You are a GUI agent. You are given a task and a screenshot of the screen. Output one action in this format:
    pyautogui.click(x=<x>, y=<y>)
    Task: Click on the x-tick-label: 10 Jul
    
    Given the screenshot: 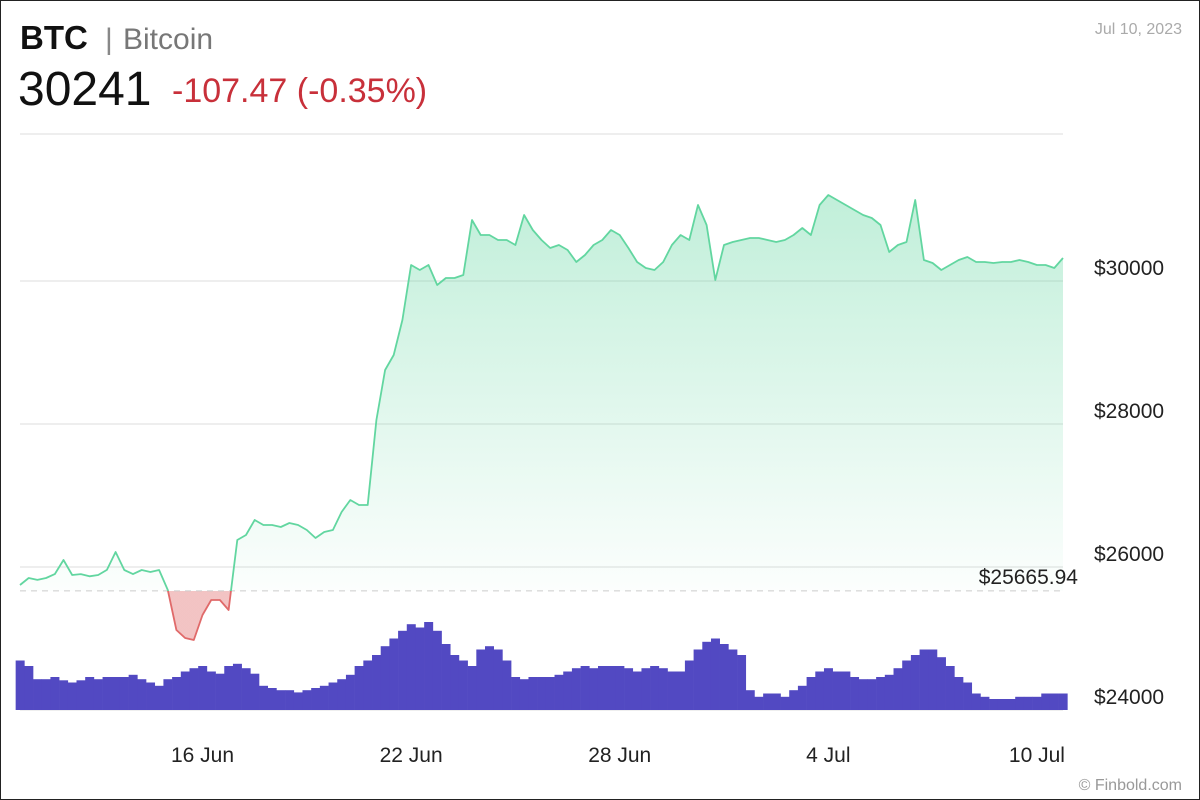 What is the action you would take?
    pyautogui.click(x=1037, y=755)
    